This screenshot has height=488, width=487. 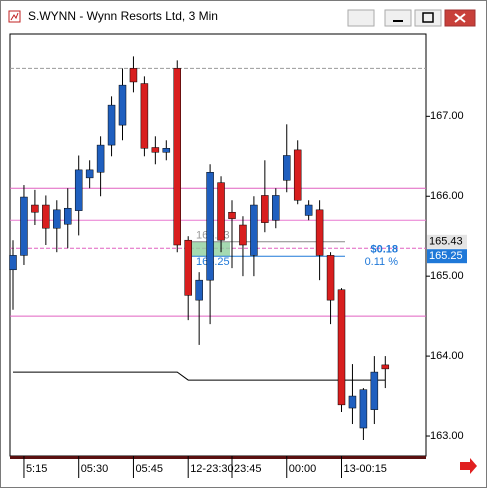 I want to click on y-tick-label: 165.00, so click(x=447, y=276).